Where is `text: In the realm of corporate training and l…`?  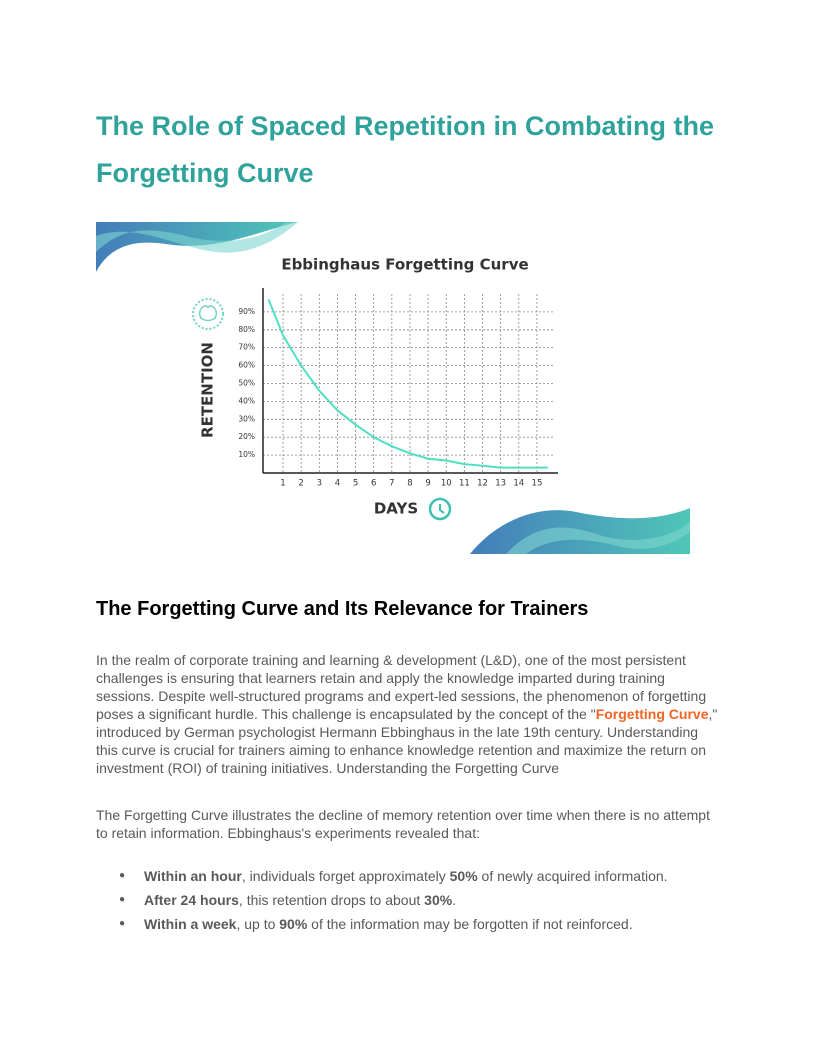 text: In the realm of corporate training and l… is located at coordinates (401, 687).